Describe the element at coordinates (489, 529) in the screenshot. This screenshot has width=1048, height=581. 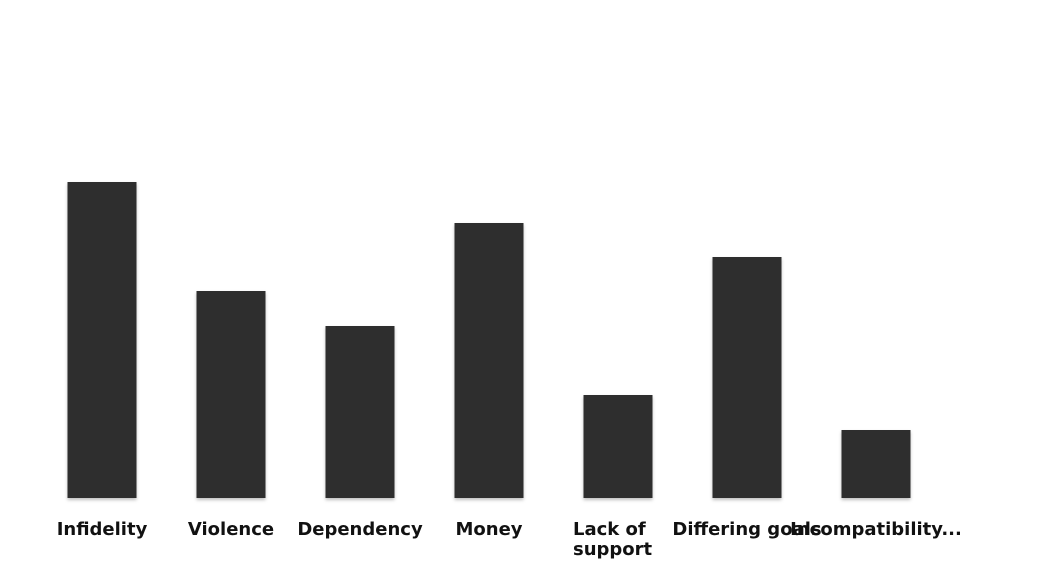
I see `x-tick-label: Money` at that location.